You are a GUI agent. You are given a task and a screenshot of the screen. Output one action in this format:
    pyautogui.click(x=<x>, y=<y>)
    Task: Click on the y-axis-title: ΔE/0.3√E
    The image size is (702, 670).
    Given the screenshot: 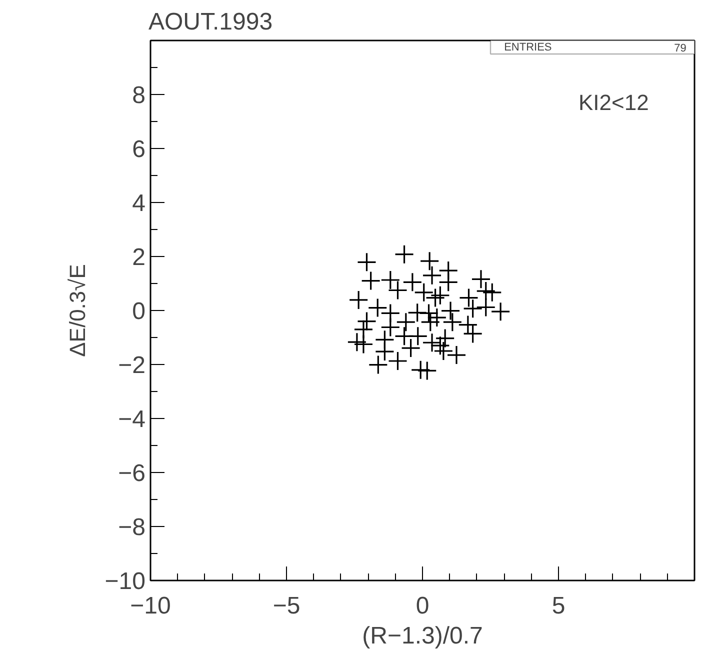 What is the action you would take?
    pyautogui.click(x=77, y=310)
    